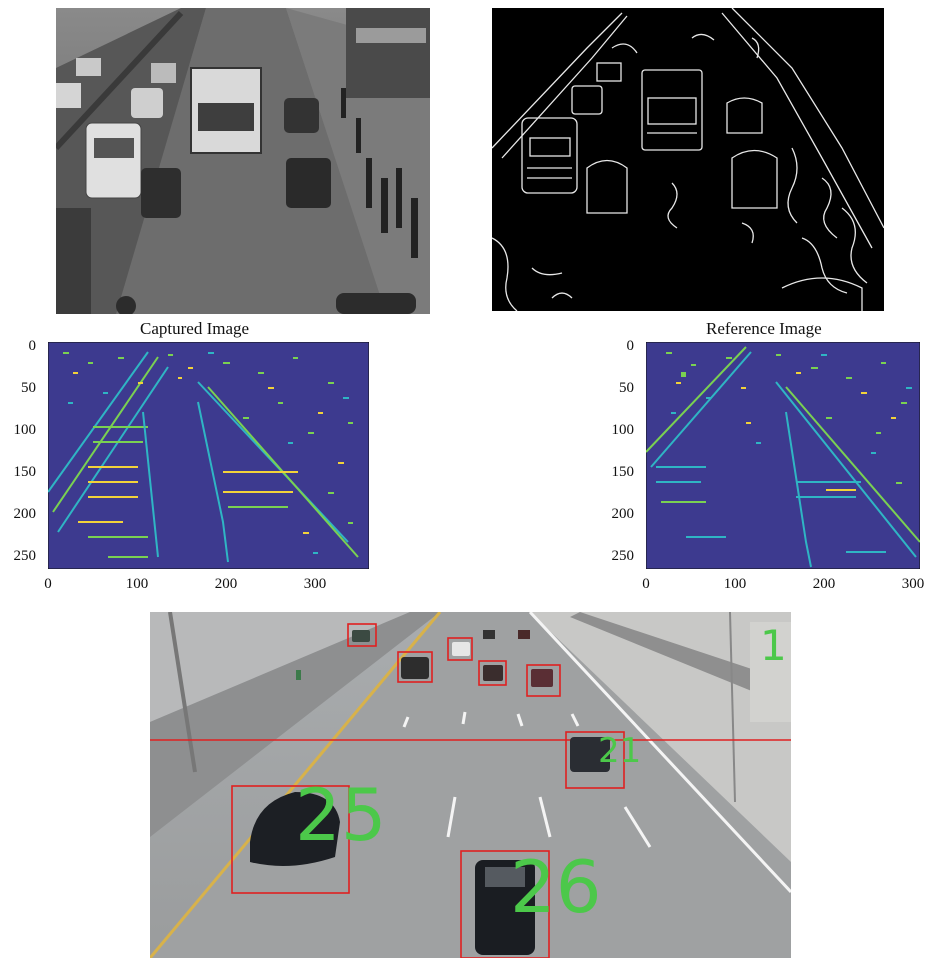  I want to click on vehicle-id-label: 21, so click(619, 751).